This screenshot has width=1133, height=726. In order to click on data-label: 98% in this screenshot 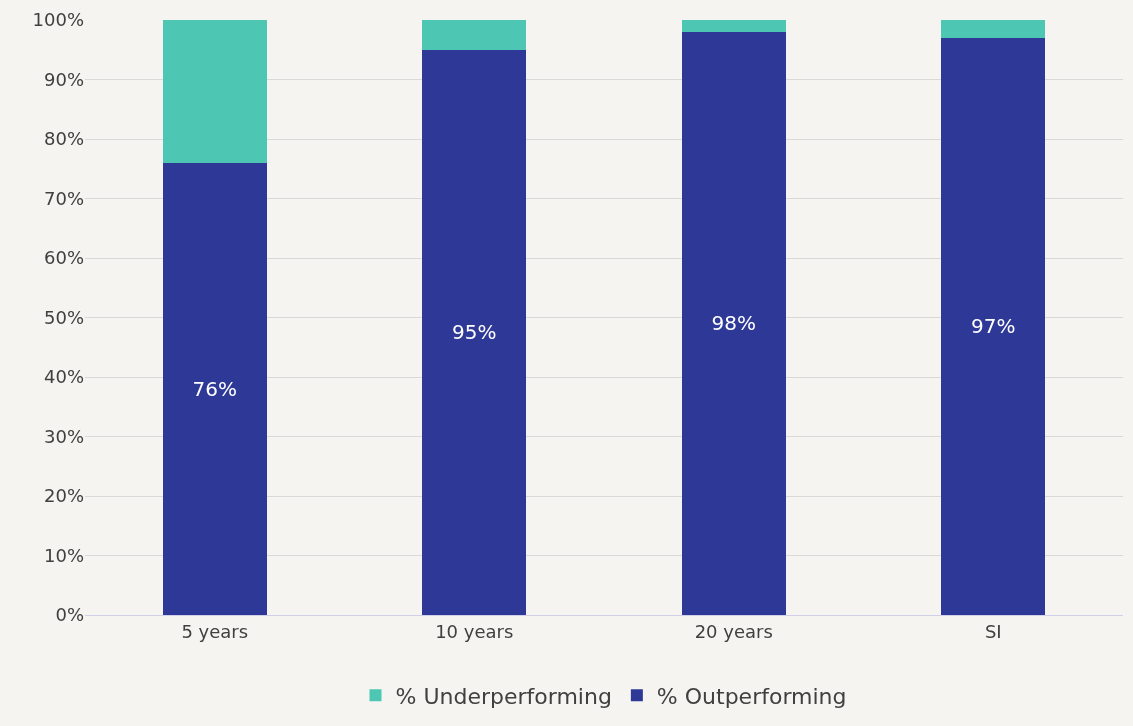, I will do `click(733, 323)`.